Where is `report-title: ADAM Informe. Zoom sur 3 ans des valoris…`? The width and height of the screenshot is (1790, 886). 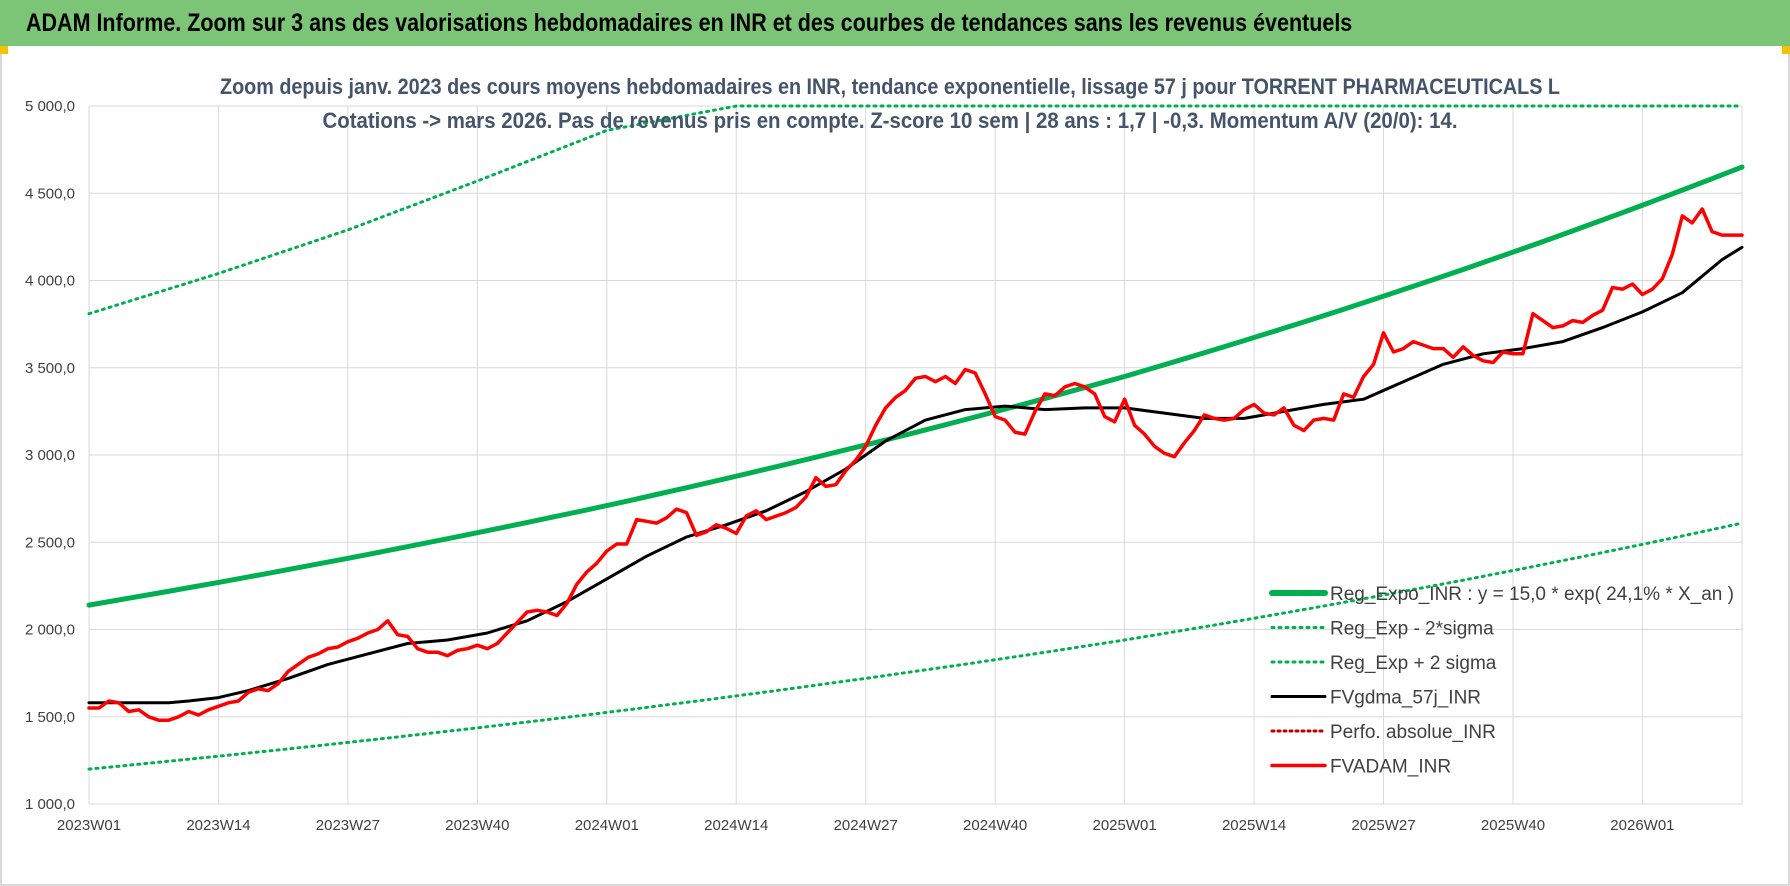
report-title: ADAM Informe. Zoom sur 3 ans des valoris… is located at coordinates (689, 22).